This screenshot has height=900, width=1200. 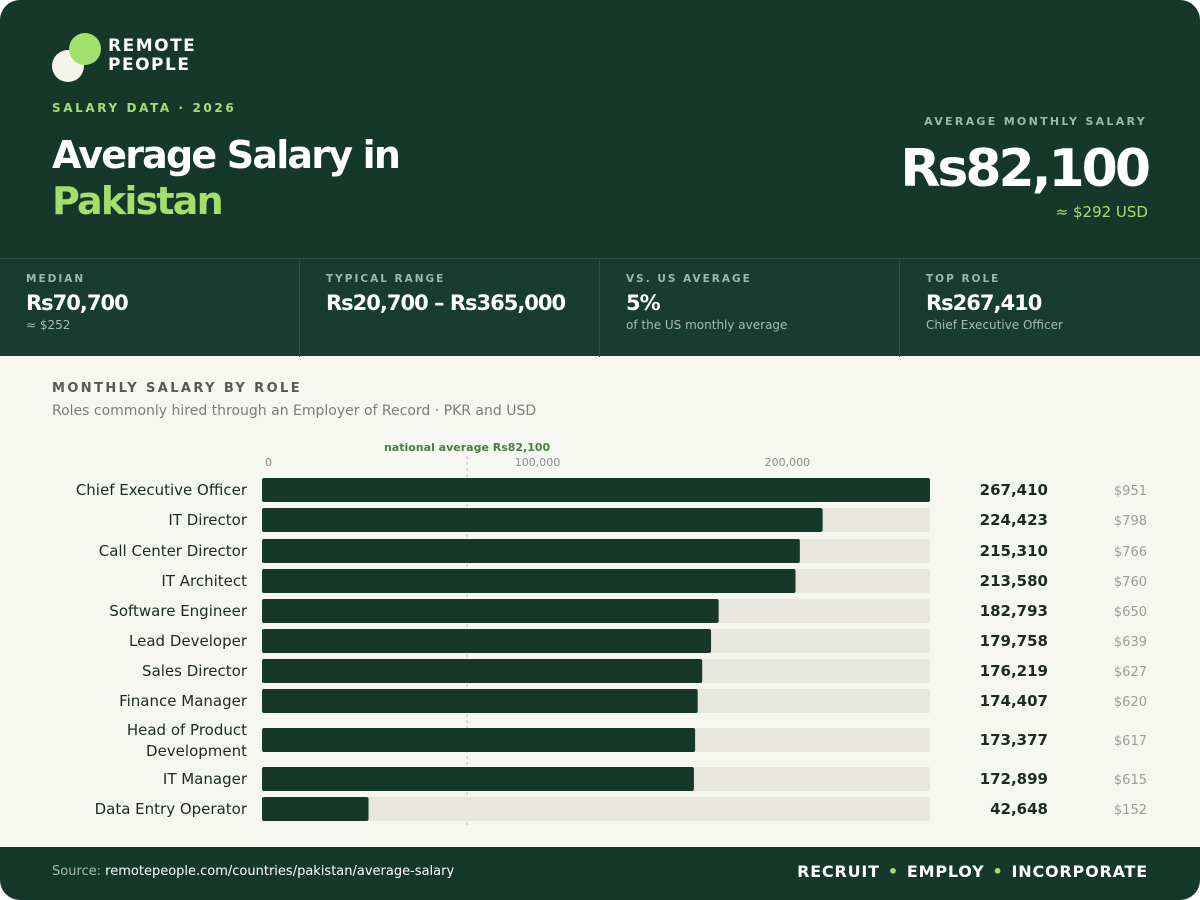 I want to click on page-title: Average Salary in Pakistan, so click(x=226, y=178).